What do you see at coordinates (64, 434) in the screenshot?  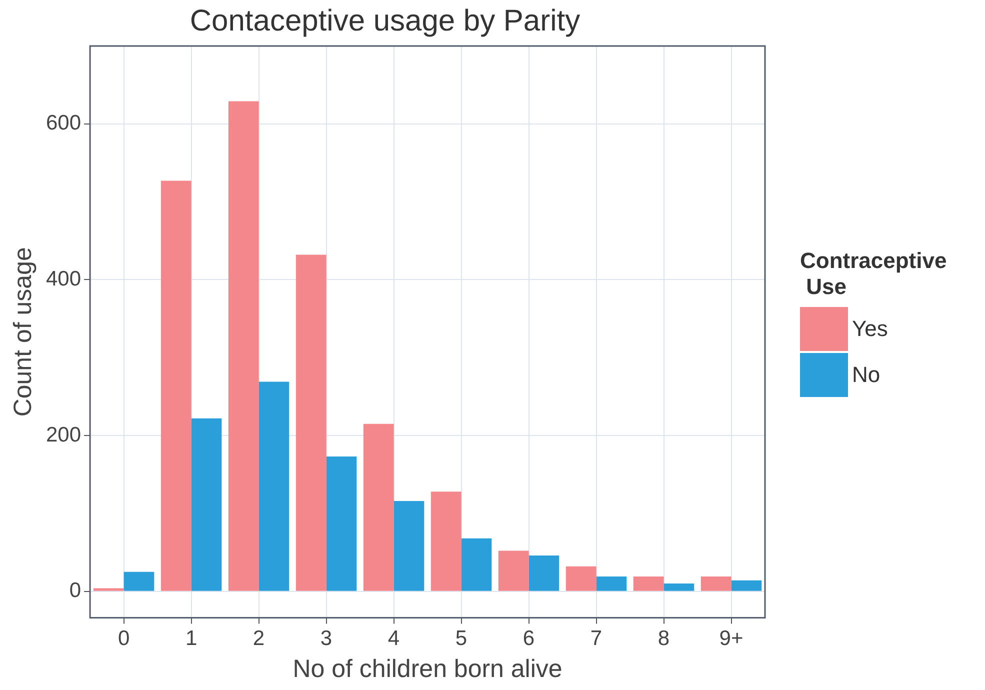 I see `y-tick-label: 200` at bounding box center [64, 434].